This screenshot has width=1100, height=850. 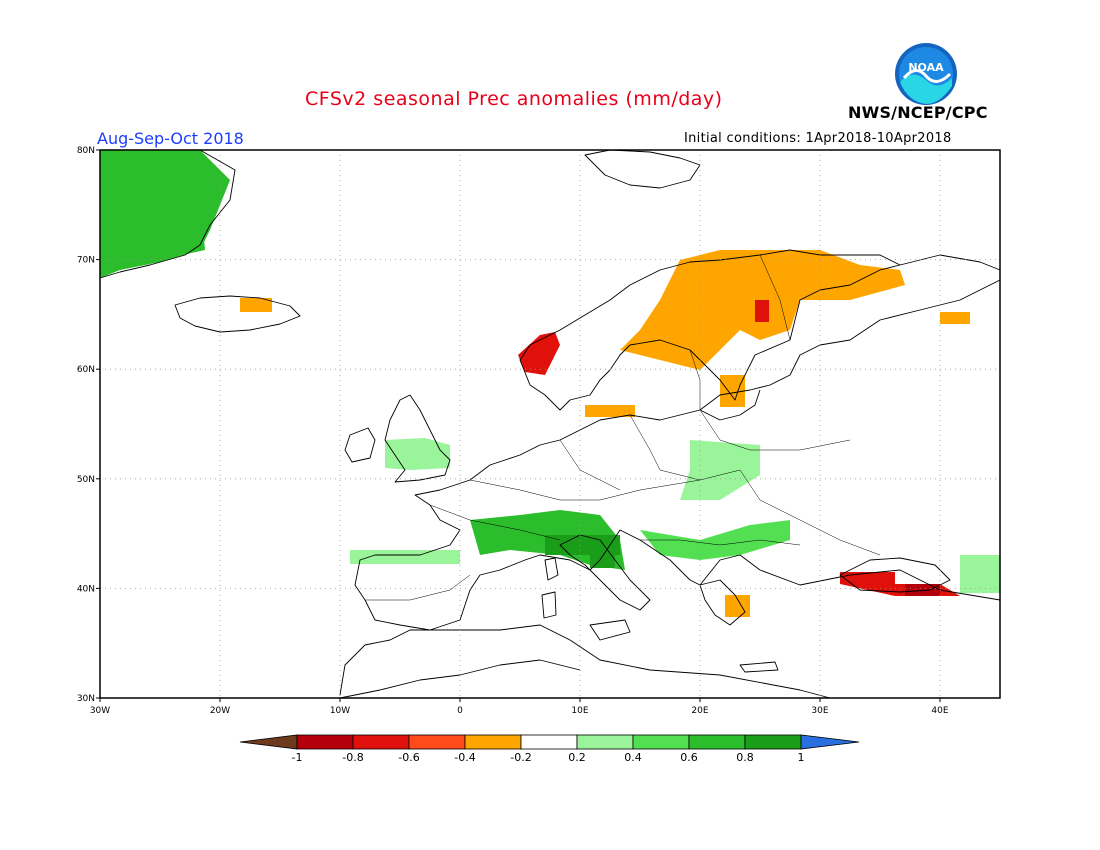 I want to click on anomaly-region-baltic-orange, so click(x=732, y=391).